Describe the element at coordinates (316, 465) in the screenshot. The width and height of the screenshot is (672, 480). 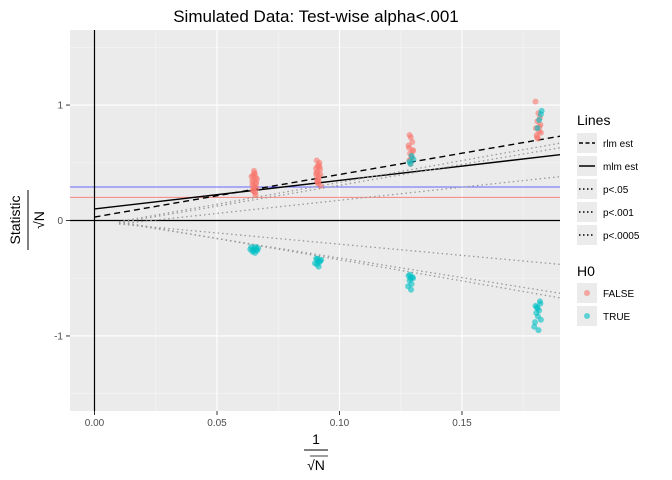
I see `x-axis-label-denominator: √N` at that location.